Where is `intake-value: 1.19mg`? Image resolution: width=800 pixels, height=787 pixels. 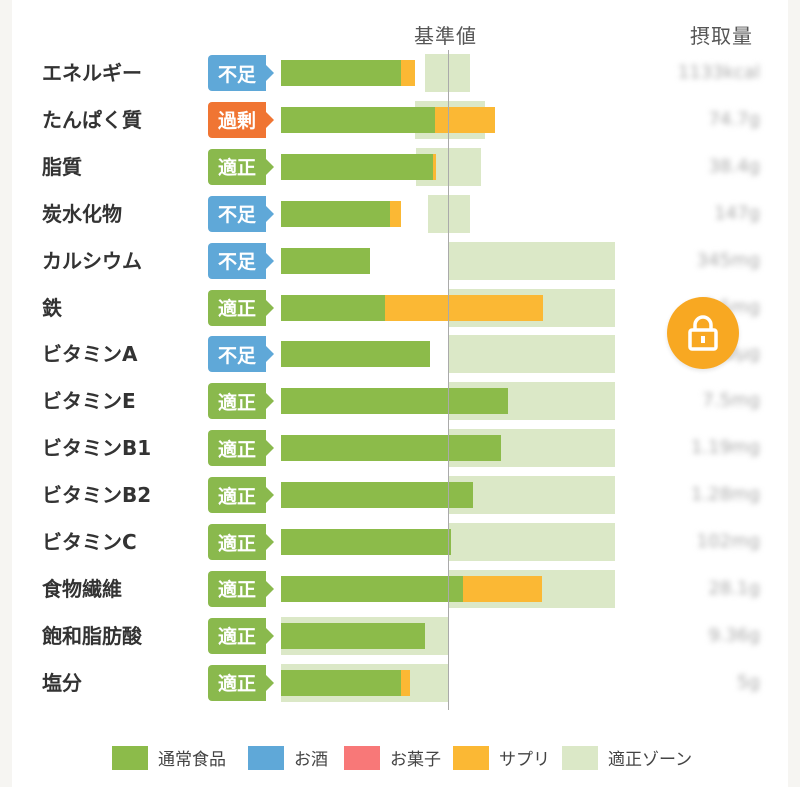 intake-value: 1.19mg is located at coordinates (725, 448).